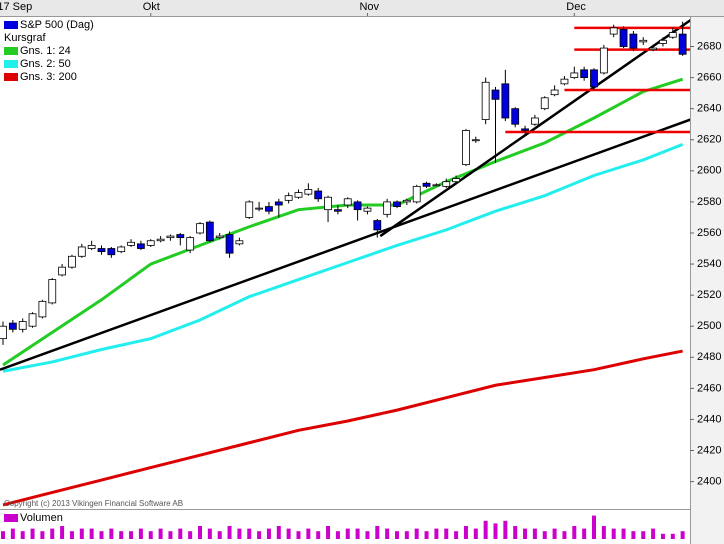  What do you see at coordinates (709, 171) in the screenshot?
I see `y-tick-label: 2600` at bounding box center [709, 171].